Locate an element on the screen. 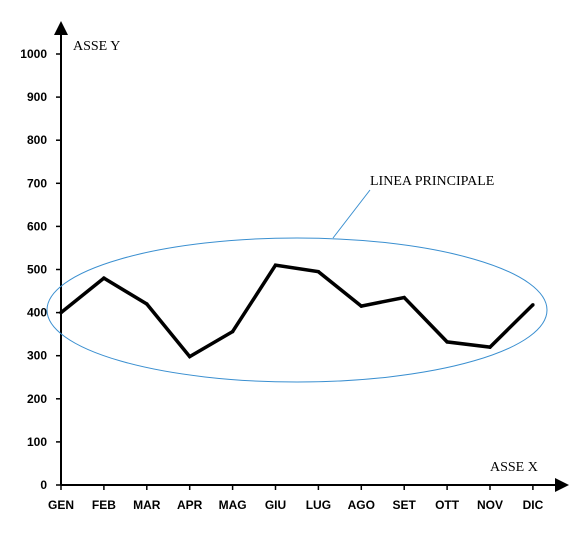 This screenshot has width=588, height=535. x-tick-label: GIU is located at coordinates (275, 505).